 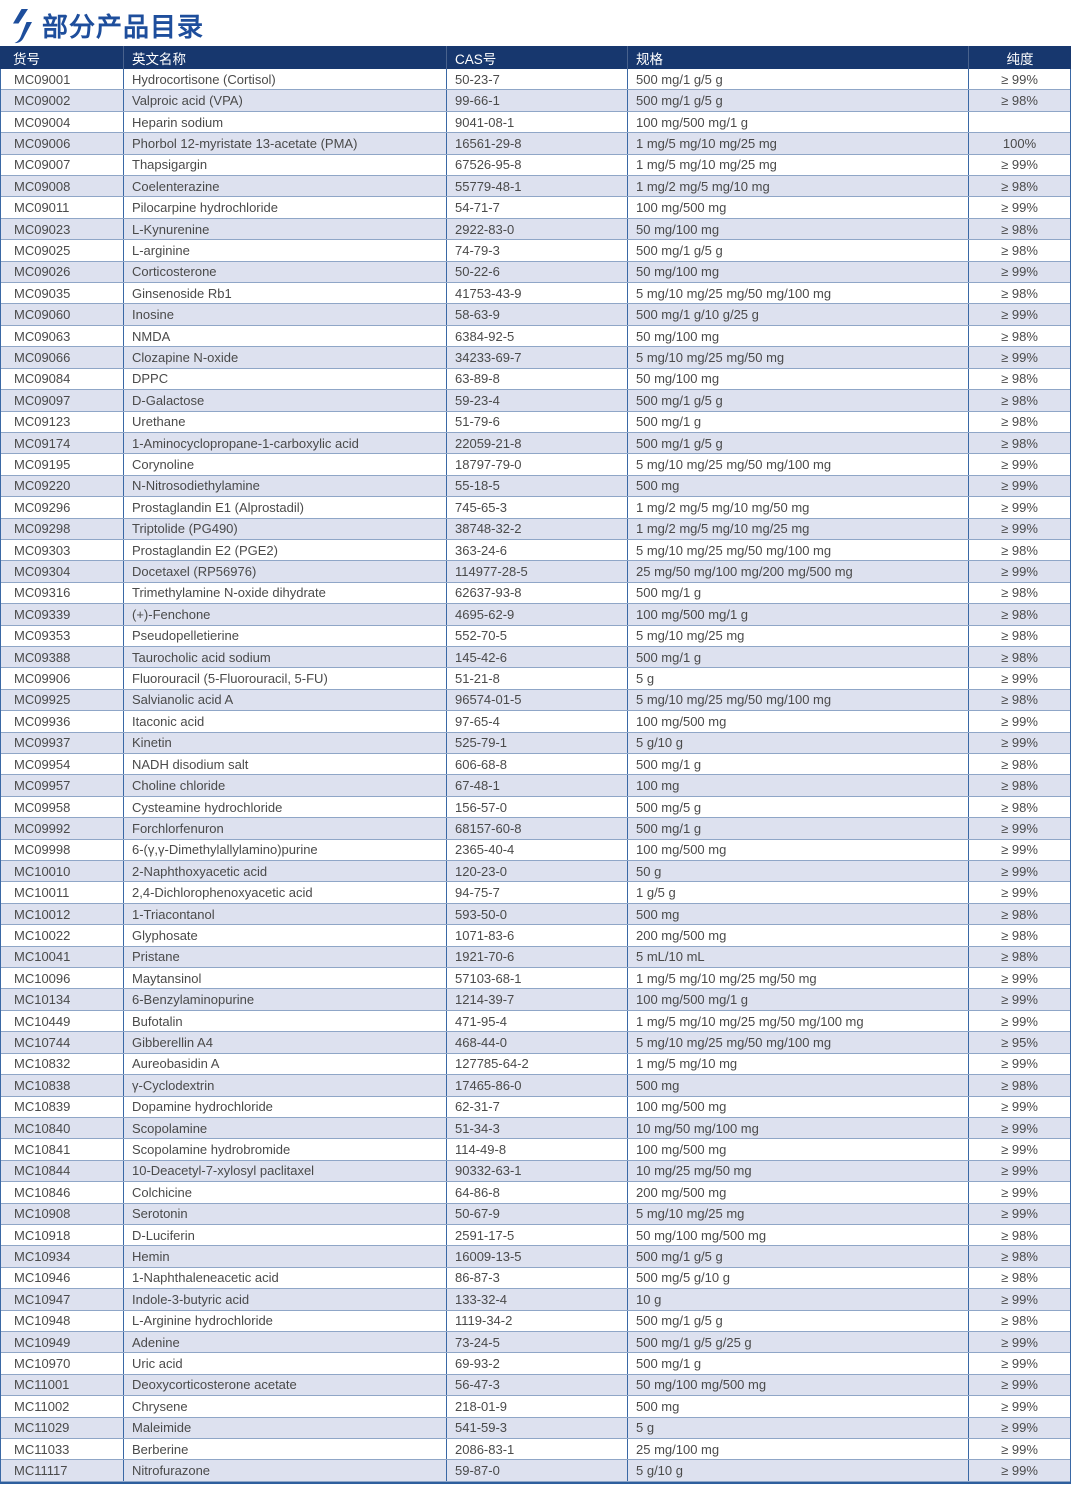 What do you see at coordinates (536, 379) in the screenshot?
I see `cell-cas-no: 63-89-8` at bounding box center [536, 379].